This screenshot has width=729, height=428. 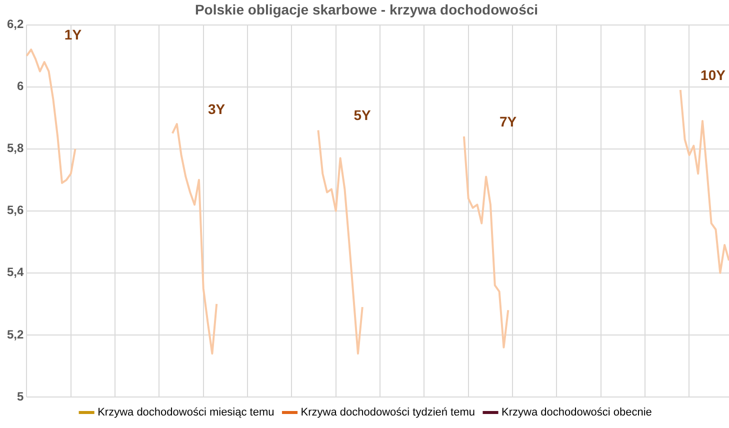 I want to click on annotation: 5Y, so click(x=363, y=115).